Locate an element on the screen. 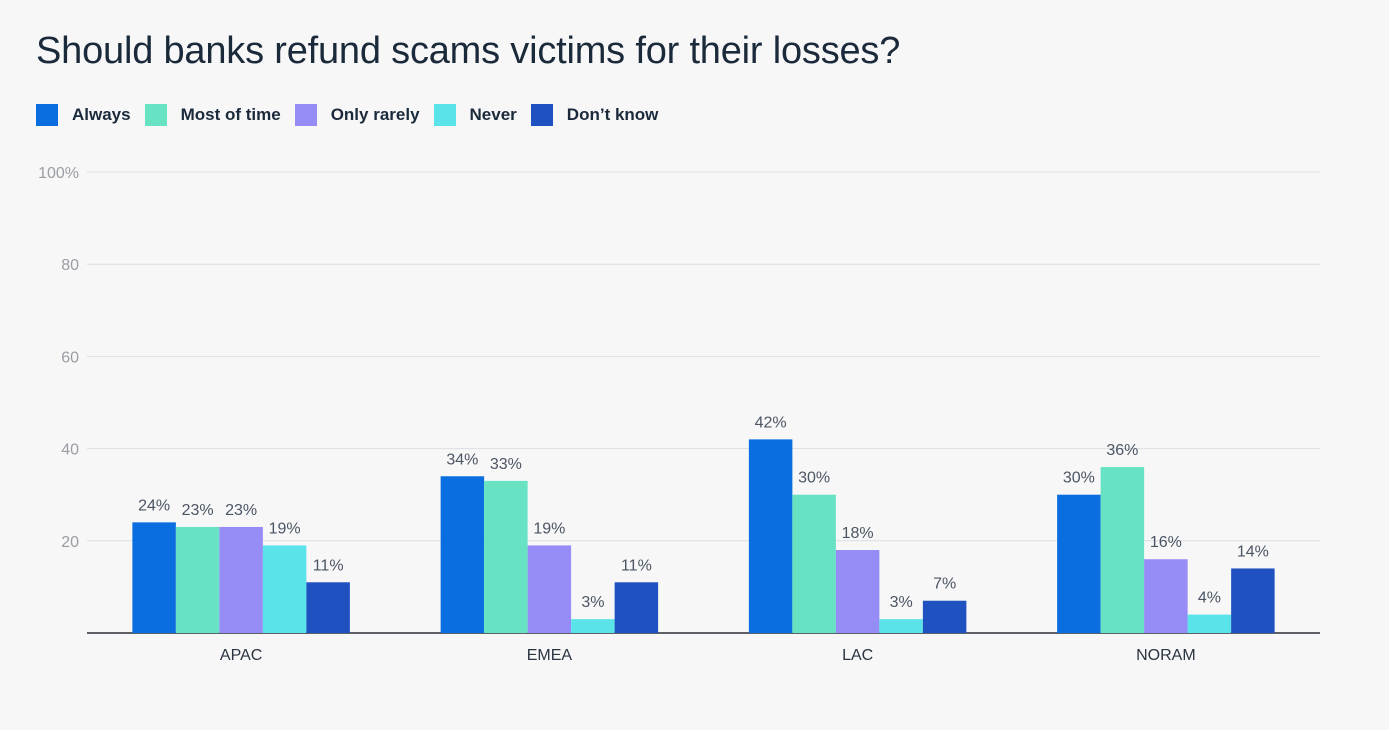 Image resolution: width=1389 pixels, height=730 pixels. data-label: 24% is located at coordinates (154, 505).